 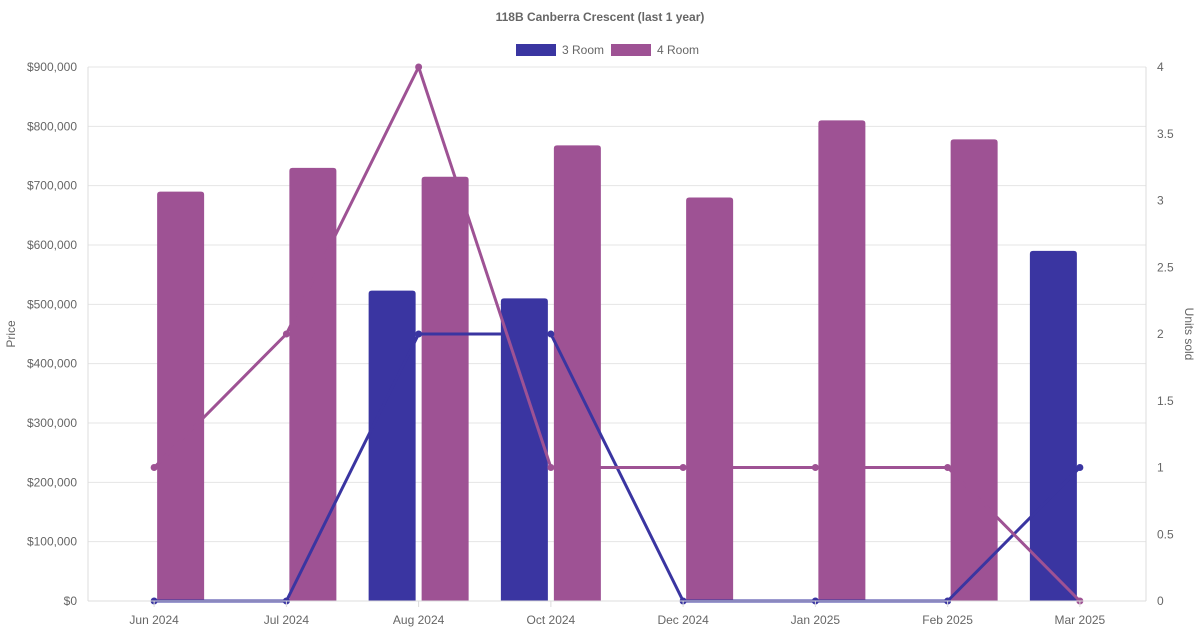 What do you see at coordinates (1189, 334) in the screenshot?
I see `y-right-axis-label: Units sold` at bounding box center [1189, 334].